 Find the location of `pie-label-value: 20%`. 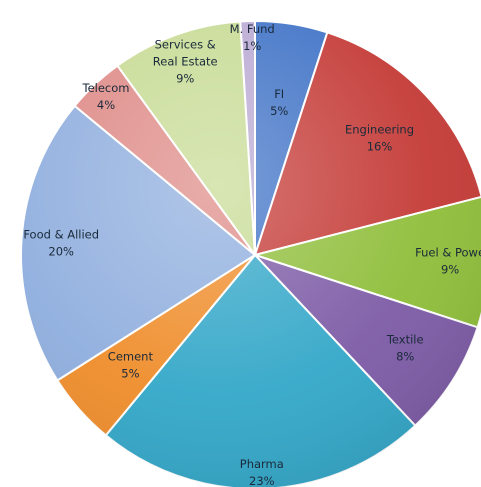

pie-label-value: 20% is located at coordinates (61, 251).